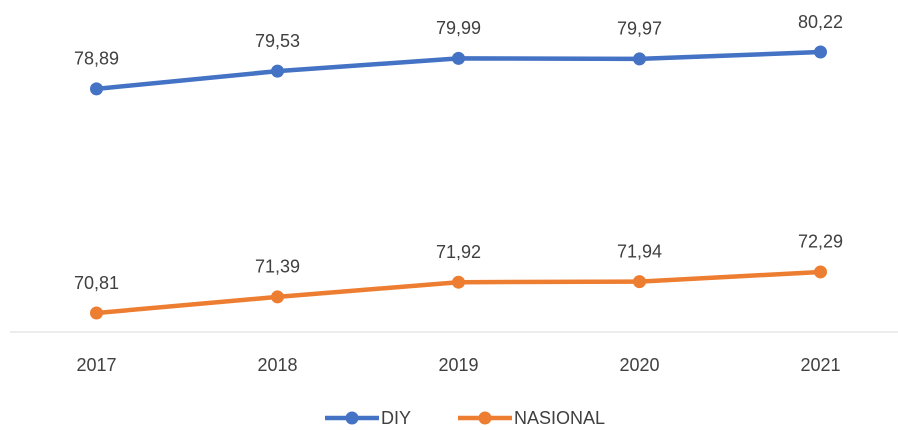  Describe the element at coordinates (96, 283) in the screenshot. I see `data-label: 70,81` at that location.